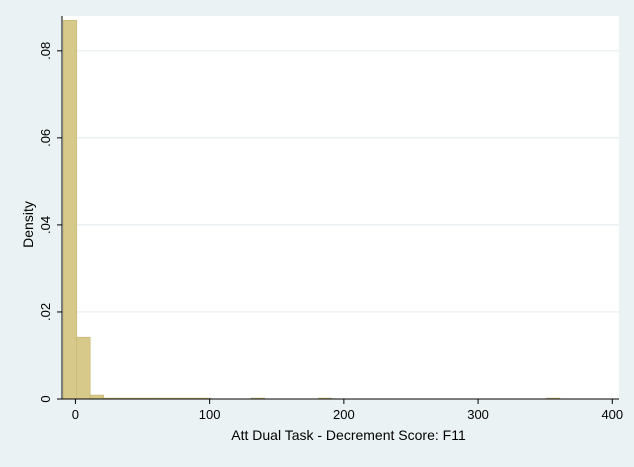  I want to click on y-axis-label: Density, so click(28, 224).